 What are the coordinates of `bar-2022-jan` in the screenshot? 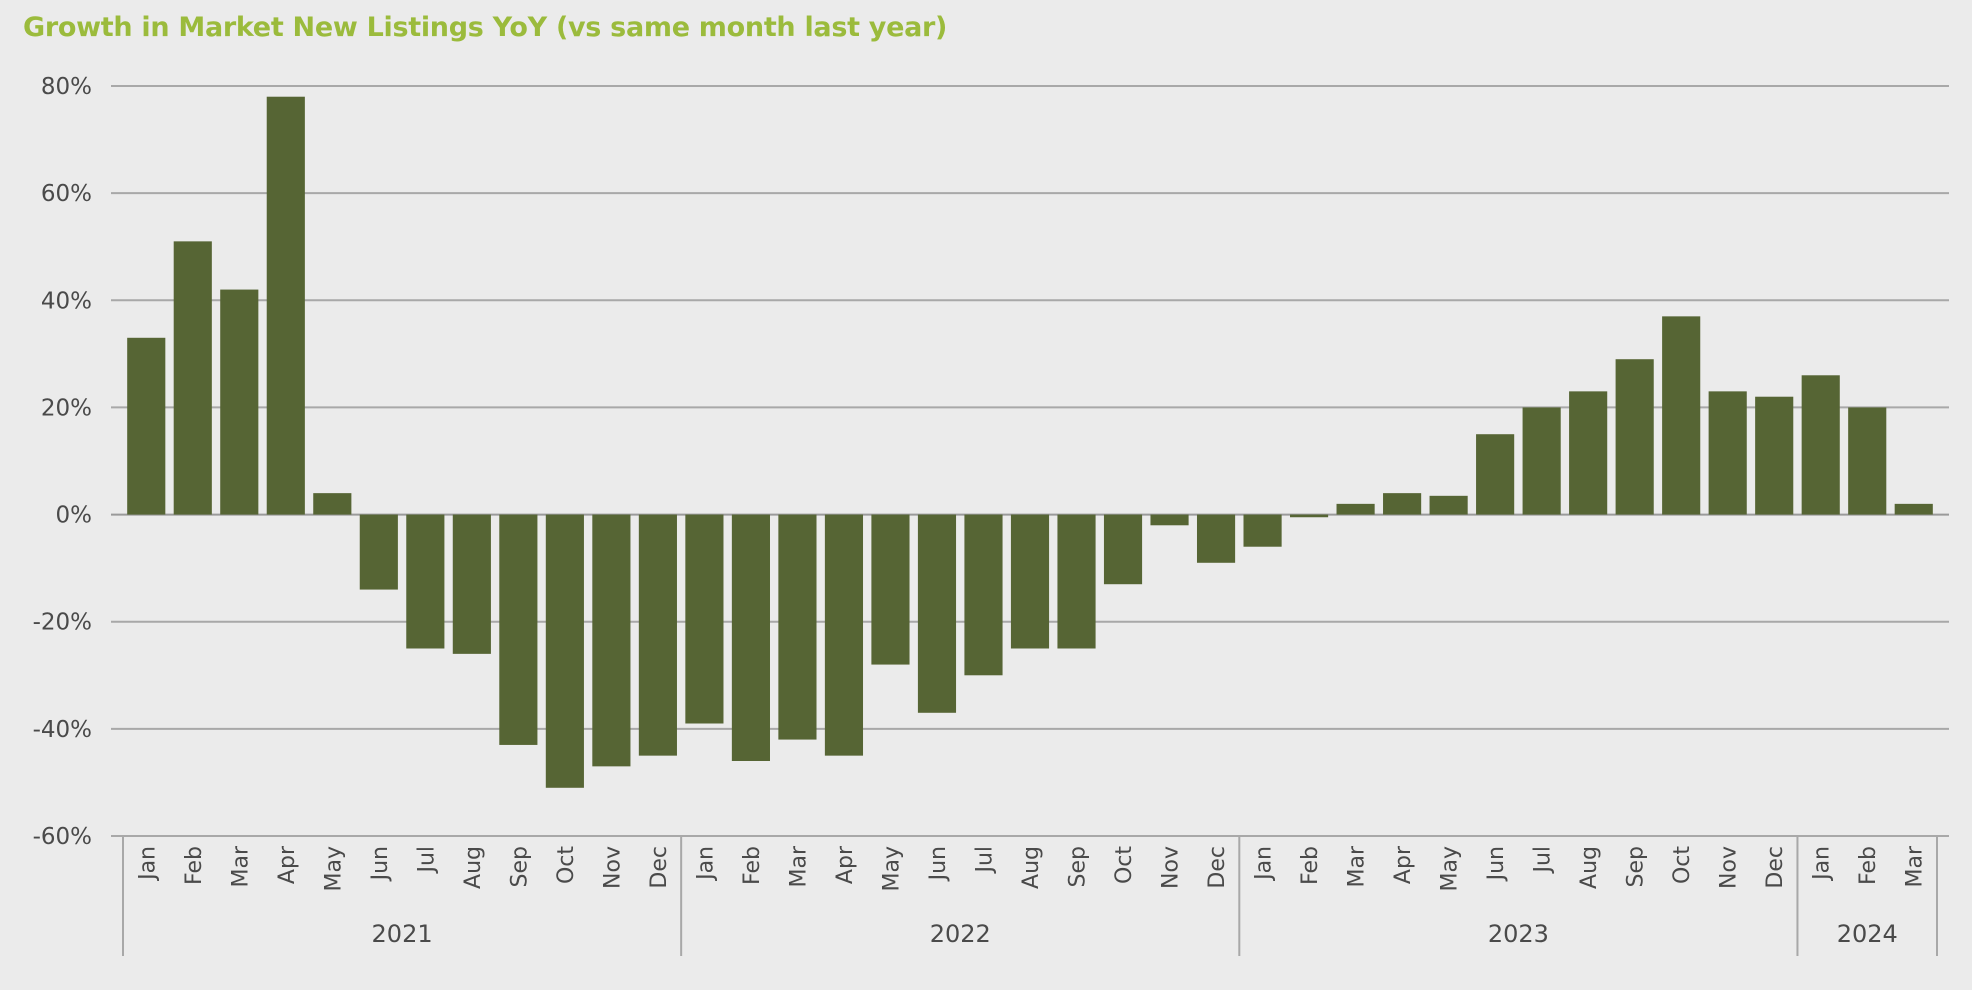 It's located at (704, 619).